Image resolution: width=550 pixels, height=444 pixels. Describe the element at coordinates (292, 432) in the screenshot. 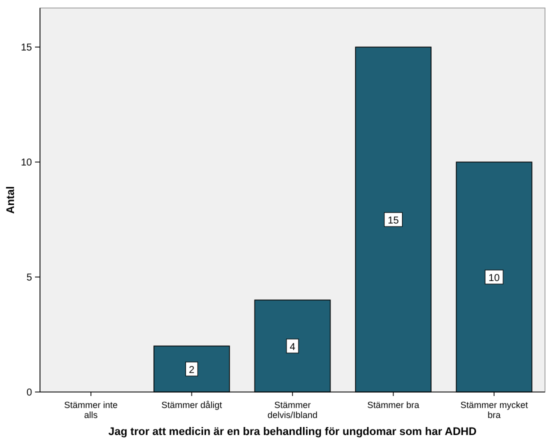

I see `x-axis-title: Jag tror att medicin är en bra behandling för ungdomar som har ADHD` at that location.